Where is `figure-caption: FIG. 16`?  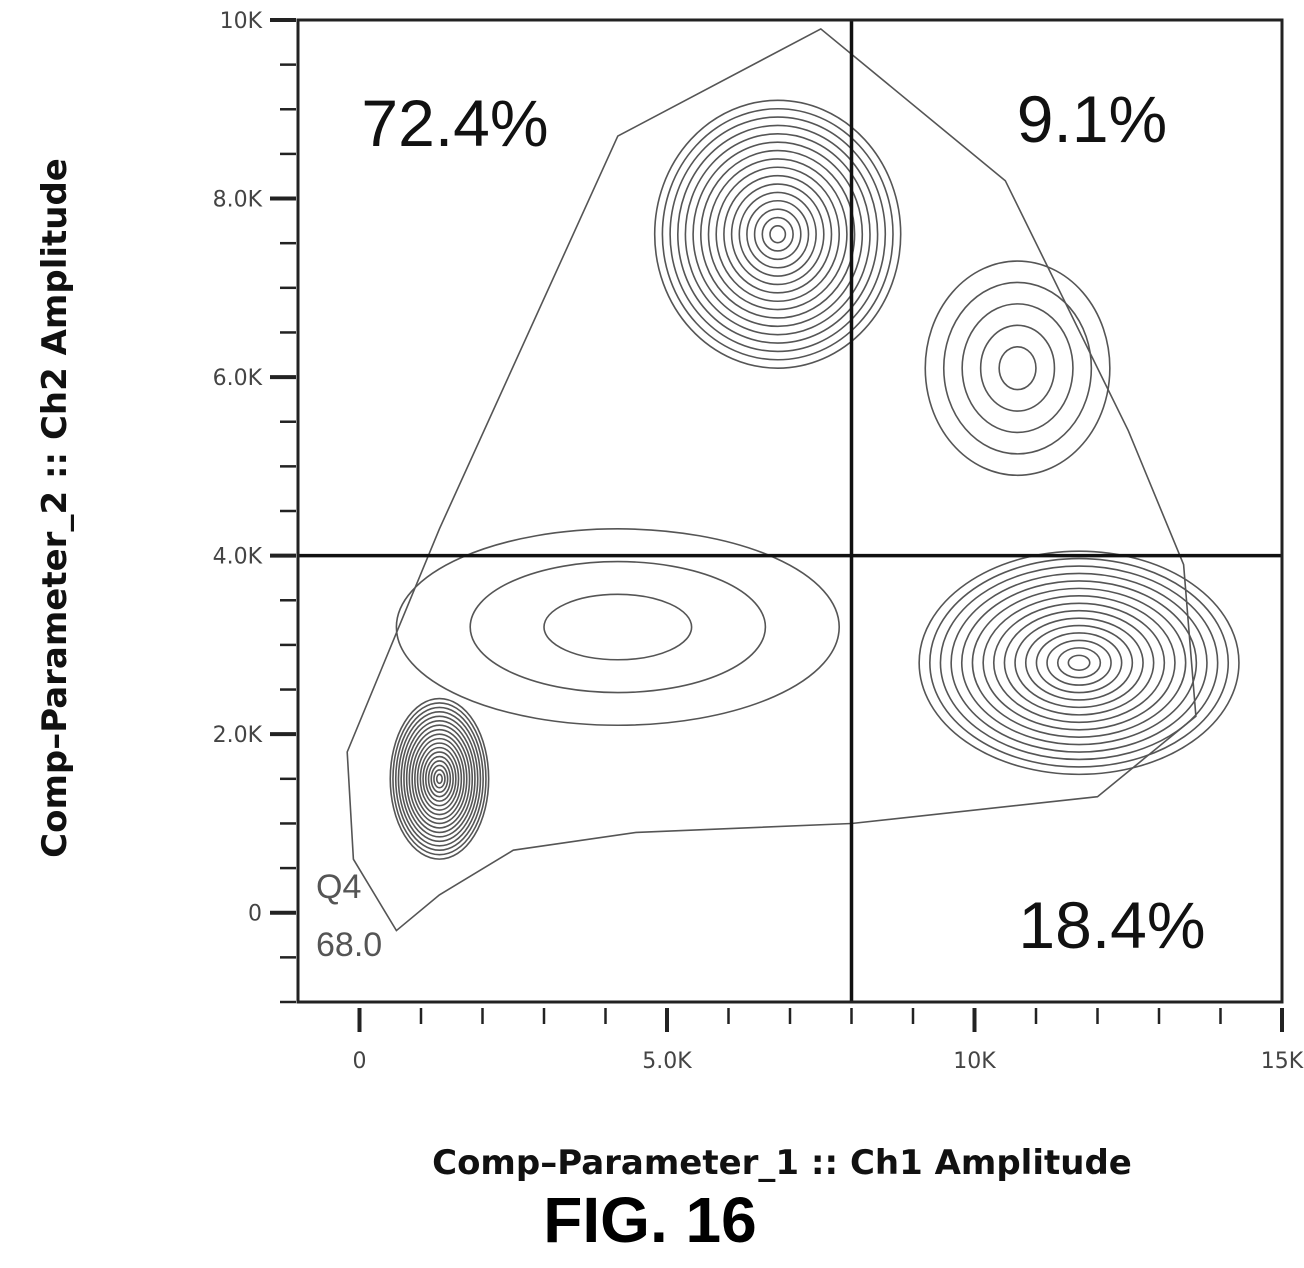
figure-caption: FIG. 16 is located at coordinates (649, 1220).